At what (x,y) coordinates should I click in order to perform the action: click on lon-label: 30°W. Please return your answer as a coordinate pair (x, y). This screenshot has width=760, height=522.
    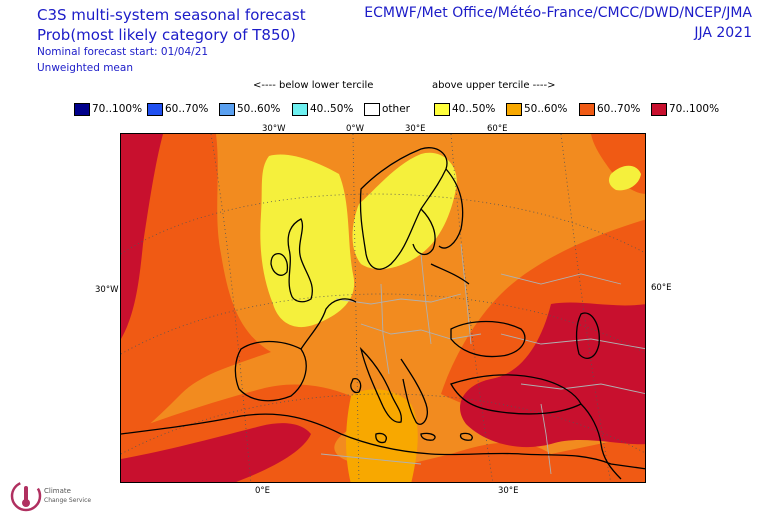
    Looking at the image, I should click on (274, 129).